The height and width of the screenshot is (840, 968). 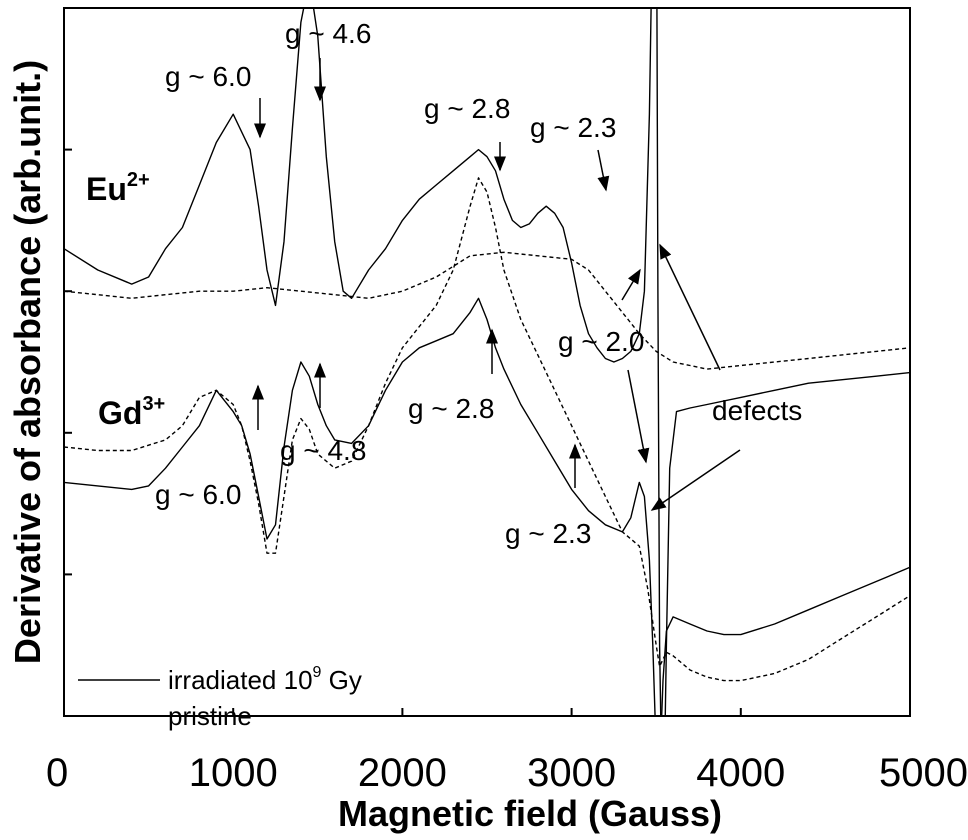 I want to click on annotation-gd-g6: g ~ 6.0, so click(x=198, y=494).